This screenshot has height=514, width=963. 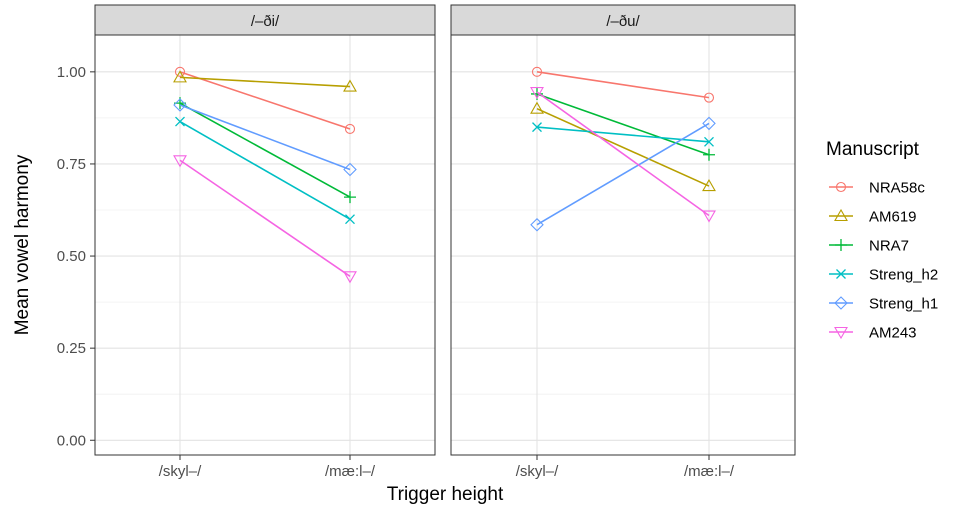 I want to click on panel-right-strip, so click(x=623, y=20).